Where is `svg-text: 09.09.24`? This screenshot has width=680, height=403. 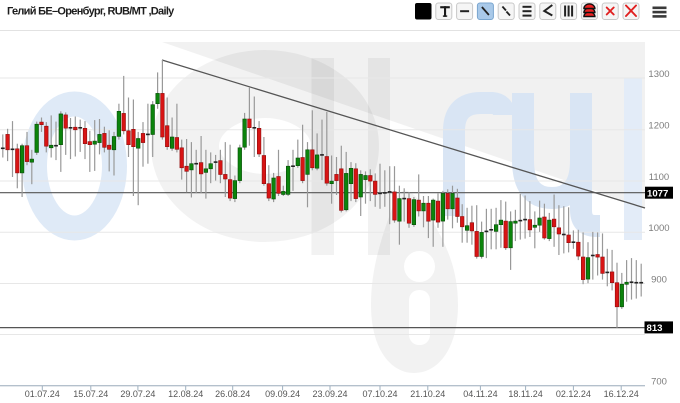 svg-text: 09.09.24 is located at coordinates (282, 394).